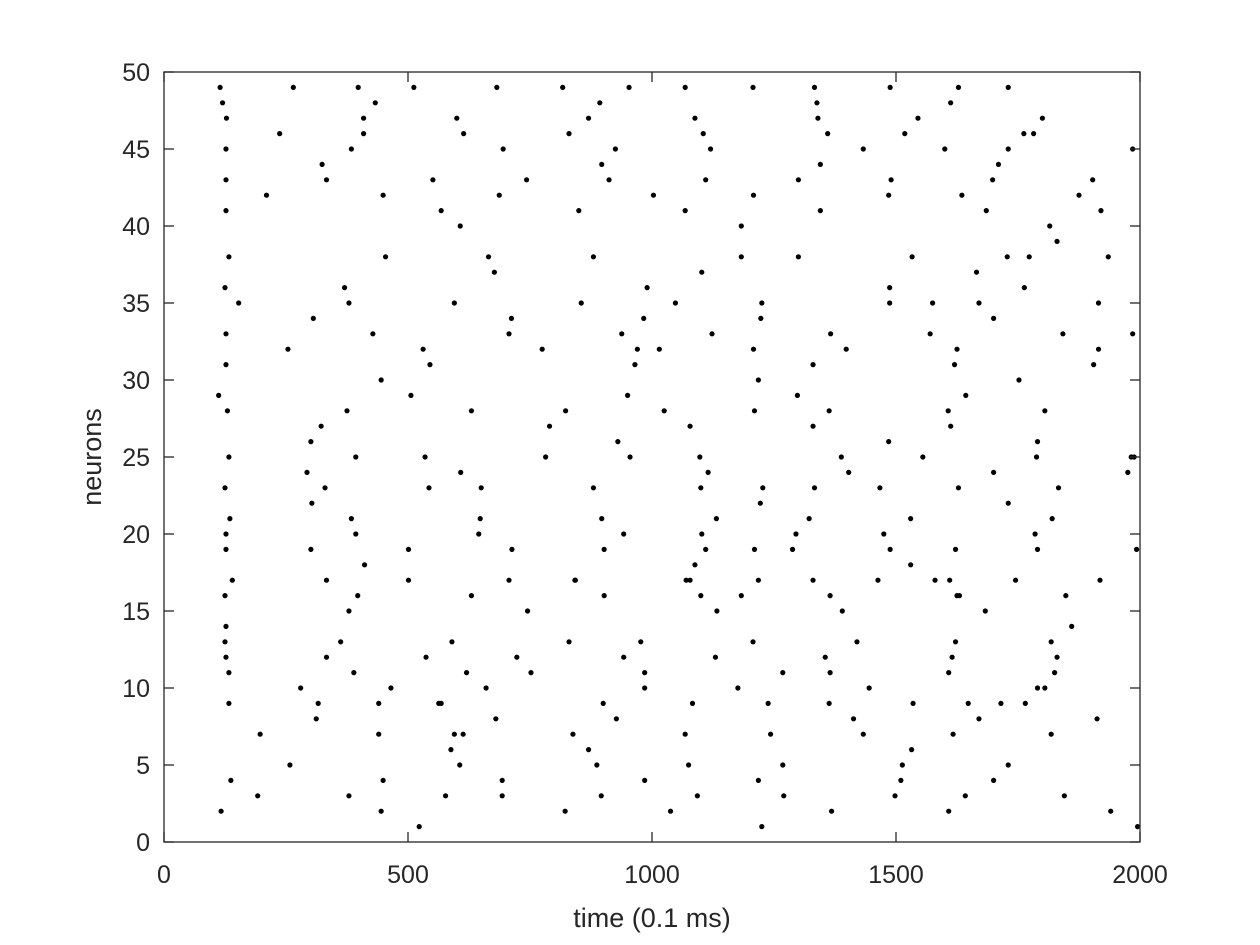 This screenshot has width=1260, height=945. I want to click on x-tick-label: 2000, so click(1140, 875).